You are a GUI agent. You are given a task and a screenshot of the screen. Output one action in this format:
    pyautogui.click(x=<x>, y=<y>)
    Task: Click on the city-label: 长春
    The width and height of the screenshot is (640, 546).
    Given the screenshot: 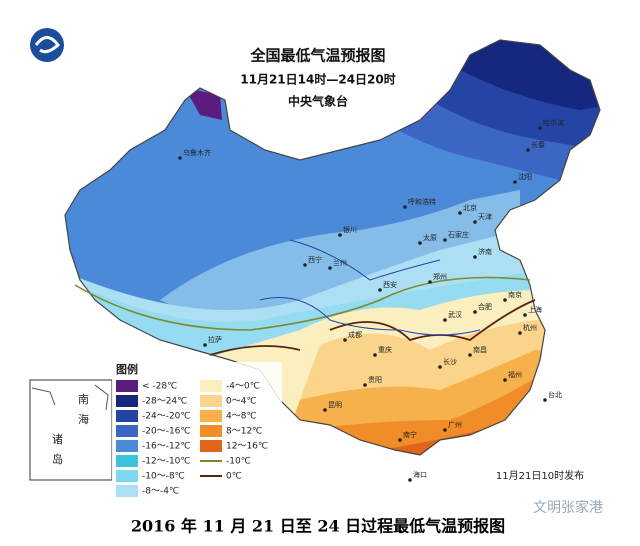 What is the action you would take?
    pyautogui.click(x=538, y=144)
    